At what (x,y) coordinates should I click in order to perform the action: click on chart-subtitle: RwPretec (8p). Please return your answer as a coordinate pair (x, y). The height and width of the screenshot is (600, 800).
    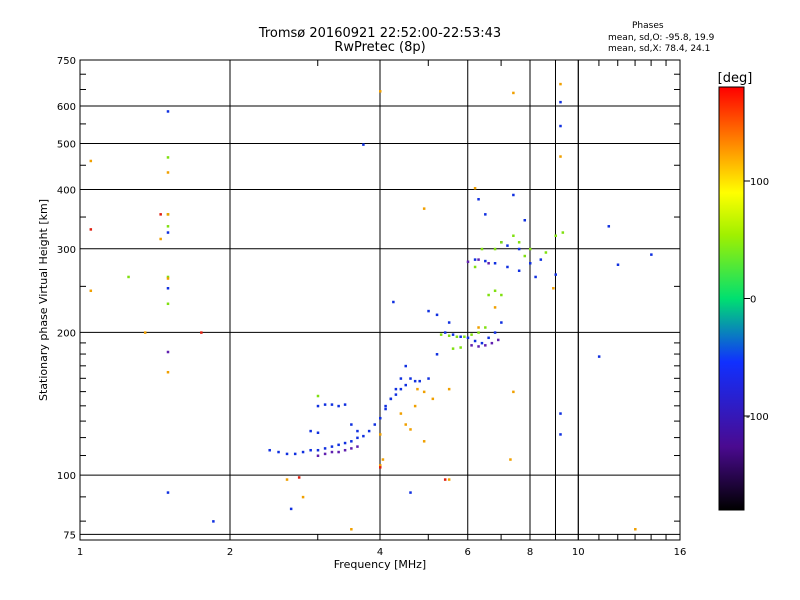
    Looking at the image, I should click on (380, 47).